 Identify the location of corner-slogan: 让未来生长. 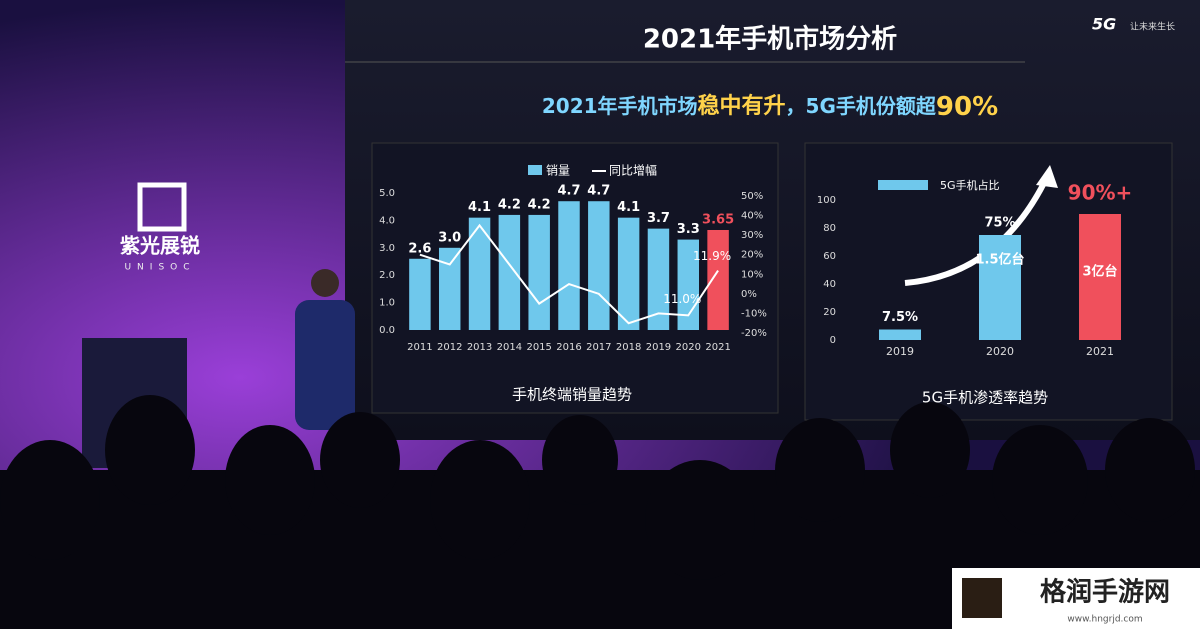
(1152, 27).